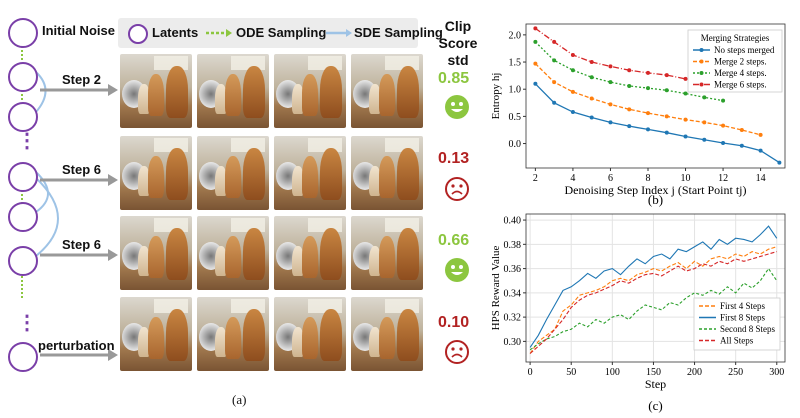 Image resolution: width=800 pixels, height=418 pixels. Describe the element at coordinates (647, 178) in the screenshot. I see `x-tick-label: 8` at that location.